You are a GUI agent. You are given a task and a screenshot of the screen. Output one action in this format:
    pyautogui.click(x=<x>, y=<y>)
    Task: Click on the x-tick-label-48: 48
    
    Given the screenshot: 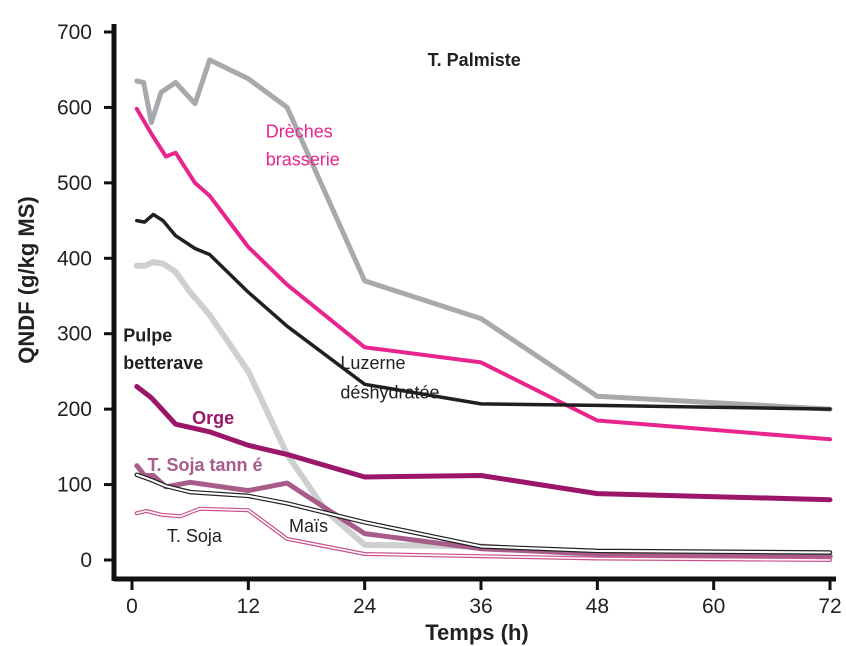 What is the action you would take?
    pyautogui.click(x=597, y=606)
    